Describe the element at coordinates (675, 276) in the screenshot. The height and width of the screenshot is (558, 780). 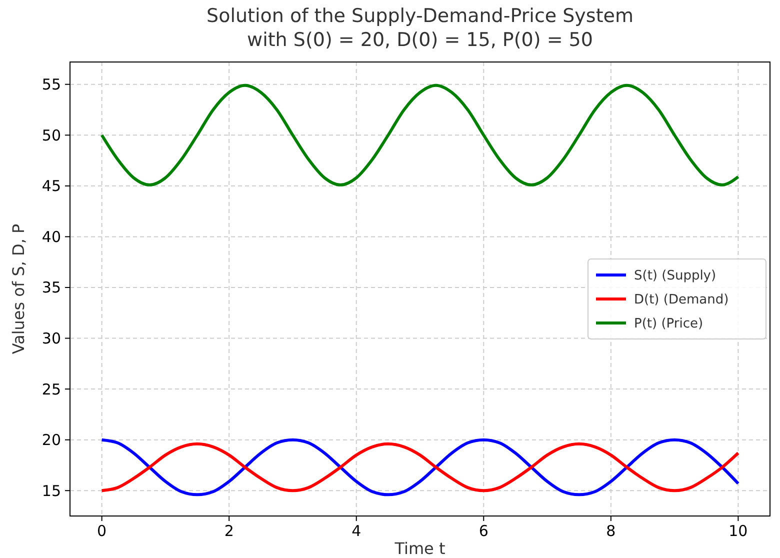
I see `legend-label: S(t) (Supply)` at that location.